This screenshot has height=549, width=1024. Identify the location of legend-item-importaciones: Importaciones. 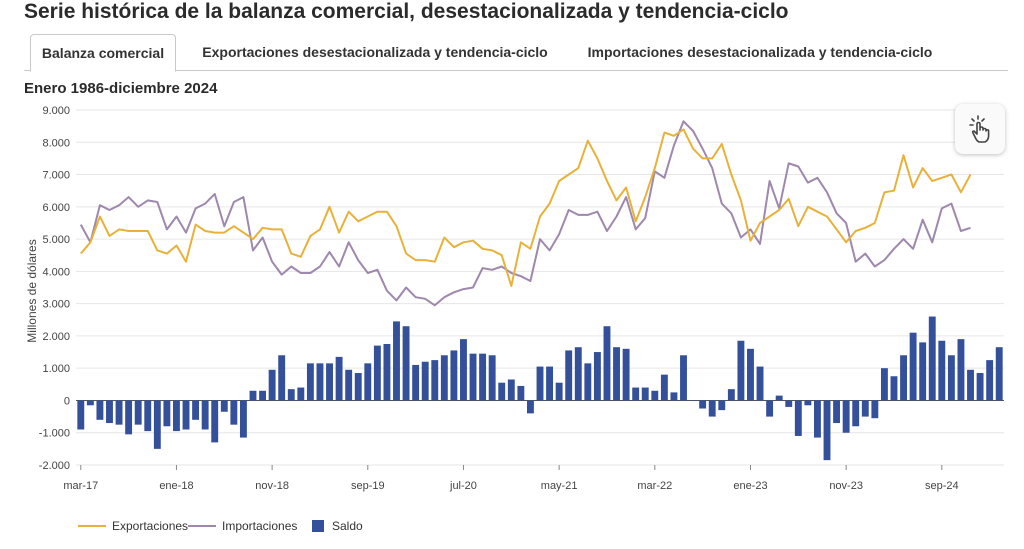
(242, 526).